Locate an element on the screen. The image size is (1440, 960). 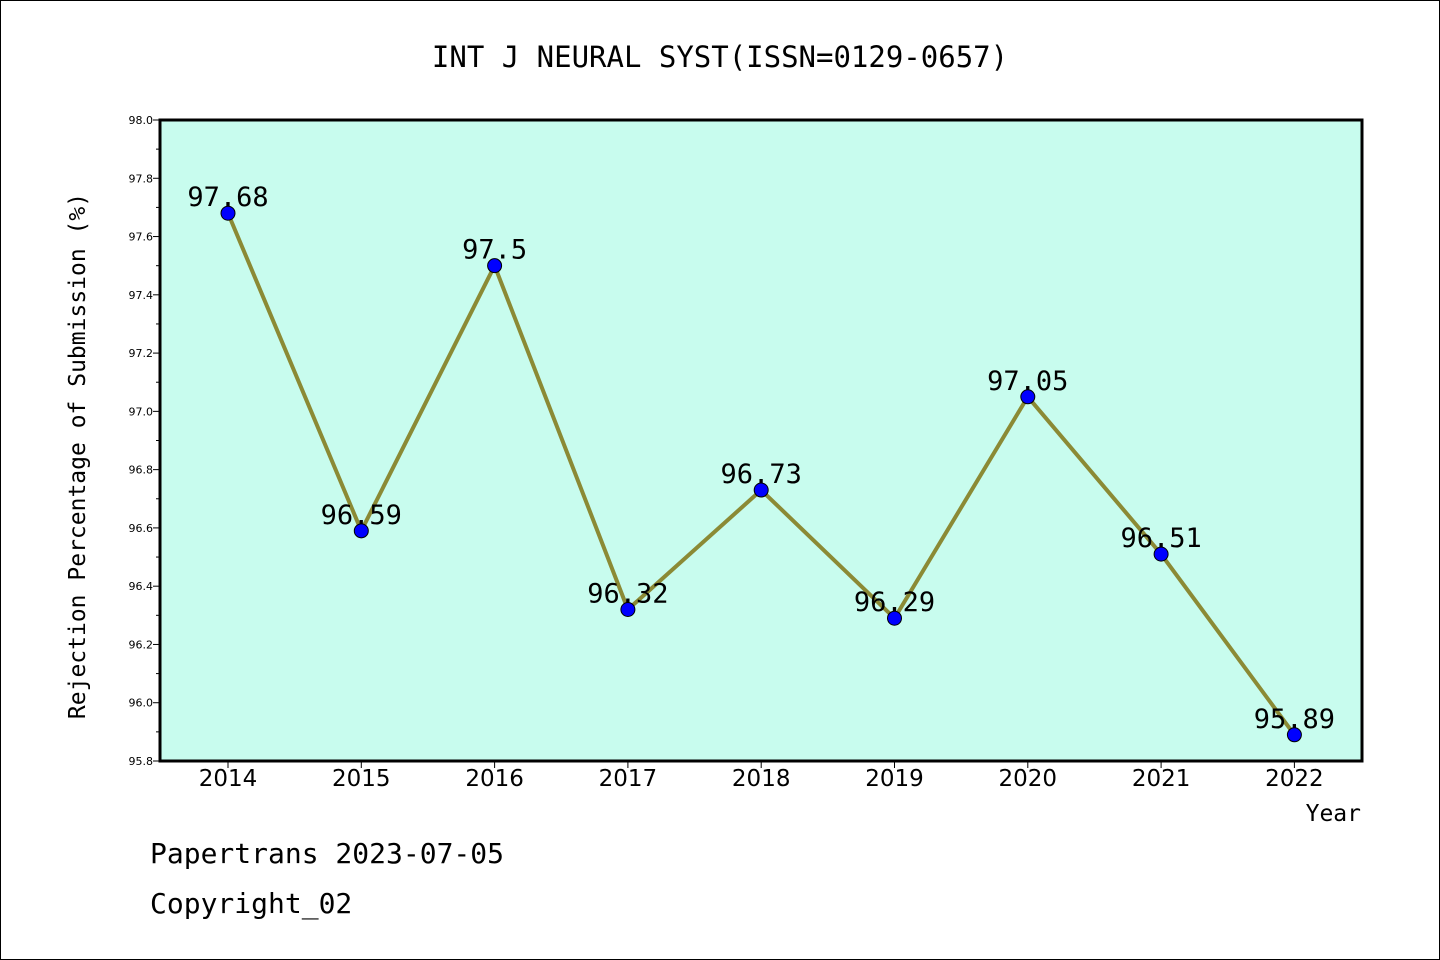
y-tick-label: 97.4 is located at coordinates (141, 295).